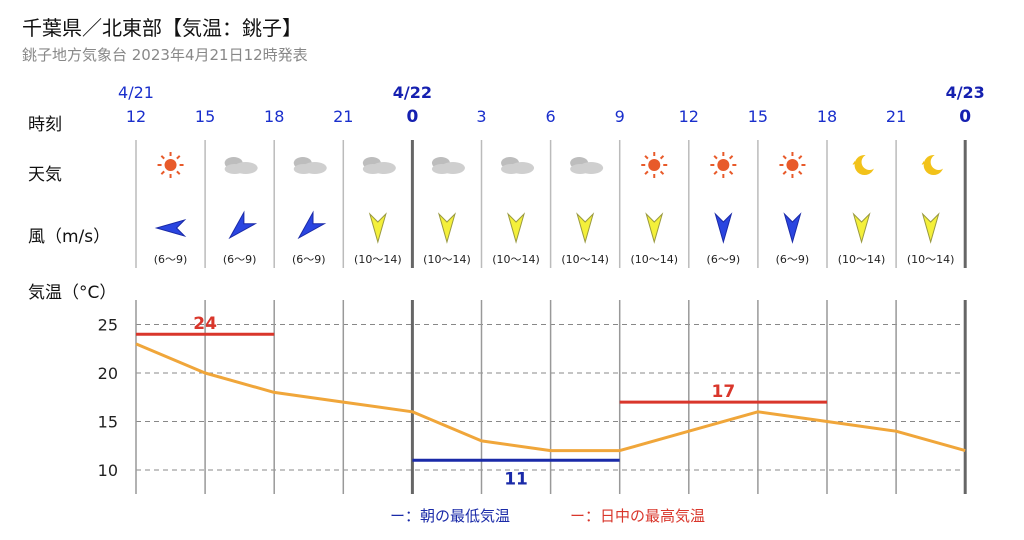 The height and width of the screenshot is (540, 1024). Describe the element at coordinates (72, 293) in the screenshot. I see `temp-row-label: 気温（°C）` at that location.